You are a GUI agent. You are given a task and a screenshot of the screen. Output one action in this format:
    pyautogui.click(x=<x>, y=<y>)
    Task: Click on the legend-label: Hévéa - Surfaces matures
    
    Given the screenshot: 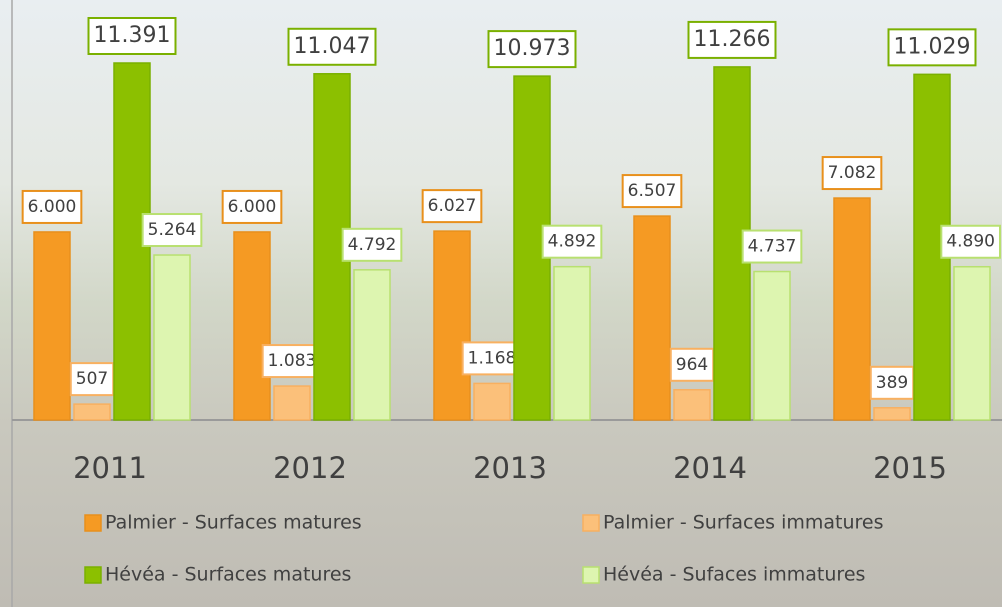 What is the action you would take?
    pyautogui.click(x=228, y=575)
    